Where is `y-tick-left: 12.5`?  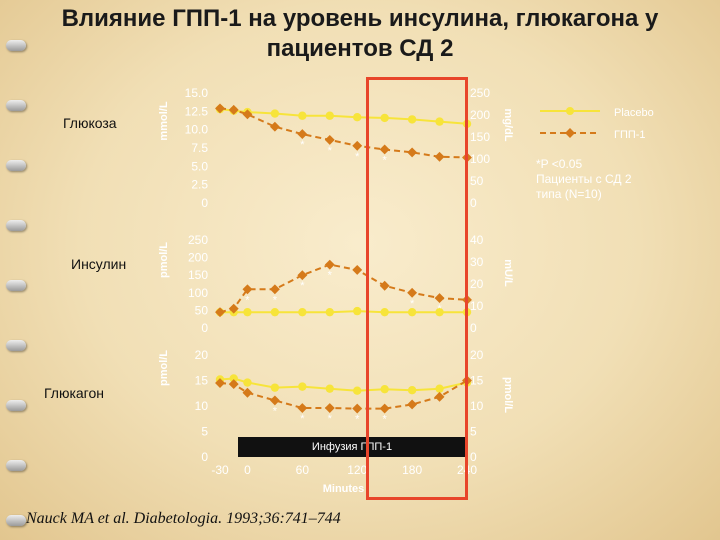
y-tick-left: 12.5 is located at coordinates (197, 111).